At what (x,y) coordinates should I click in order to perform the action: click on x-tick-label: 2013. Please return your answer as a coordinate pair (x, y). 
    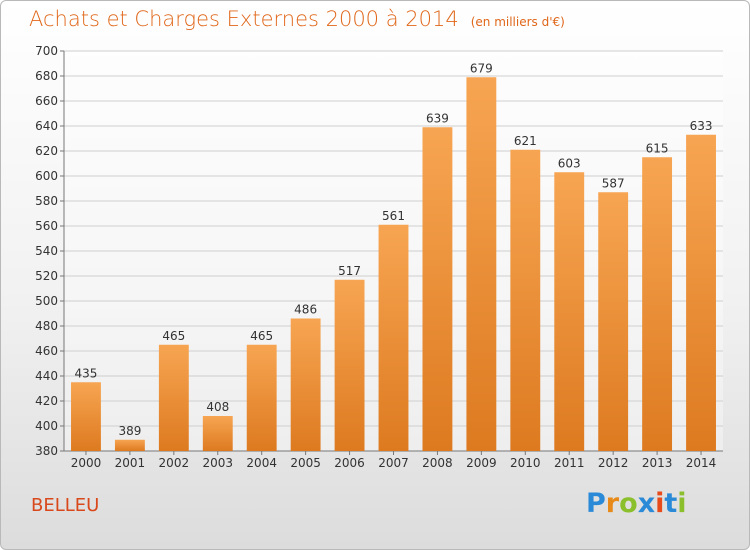
    Looking at the image, I should click on (657, 463).